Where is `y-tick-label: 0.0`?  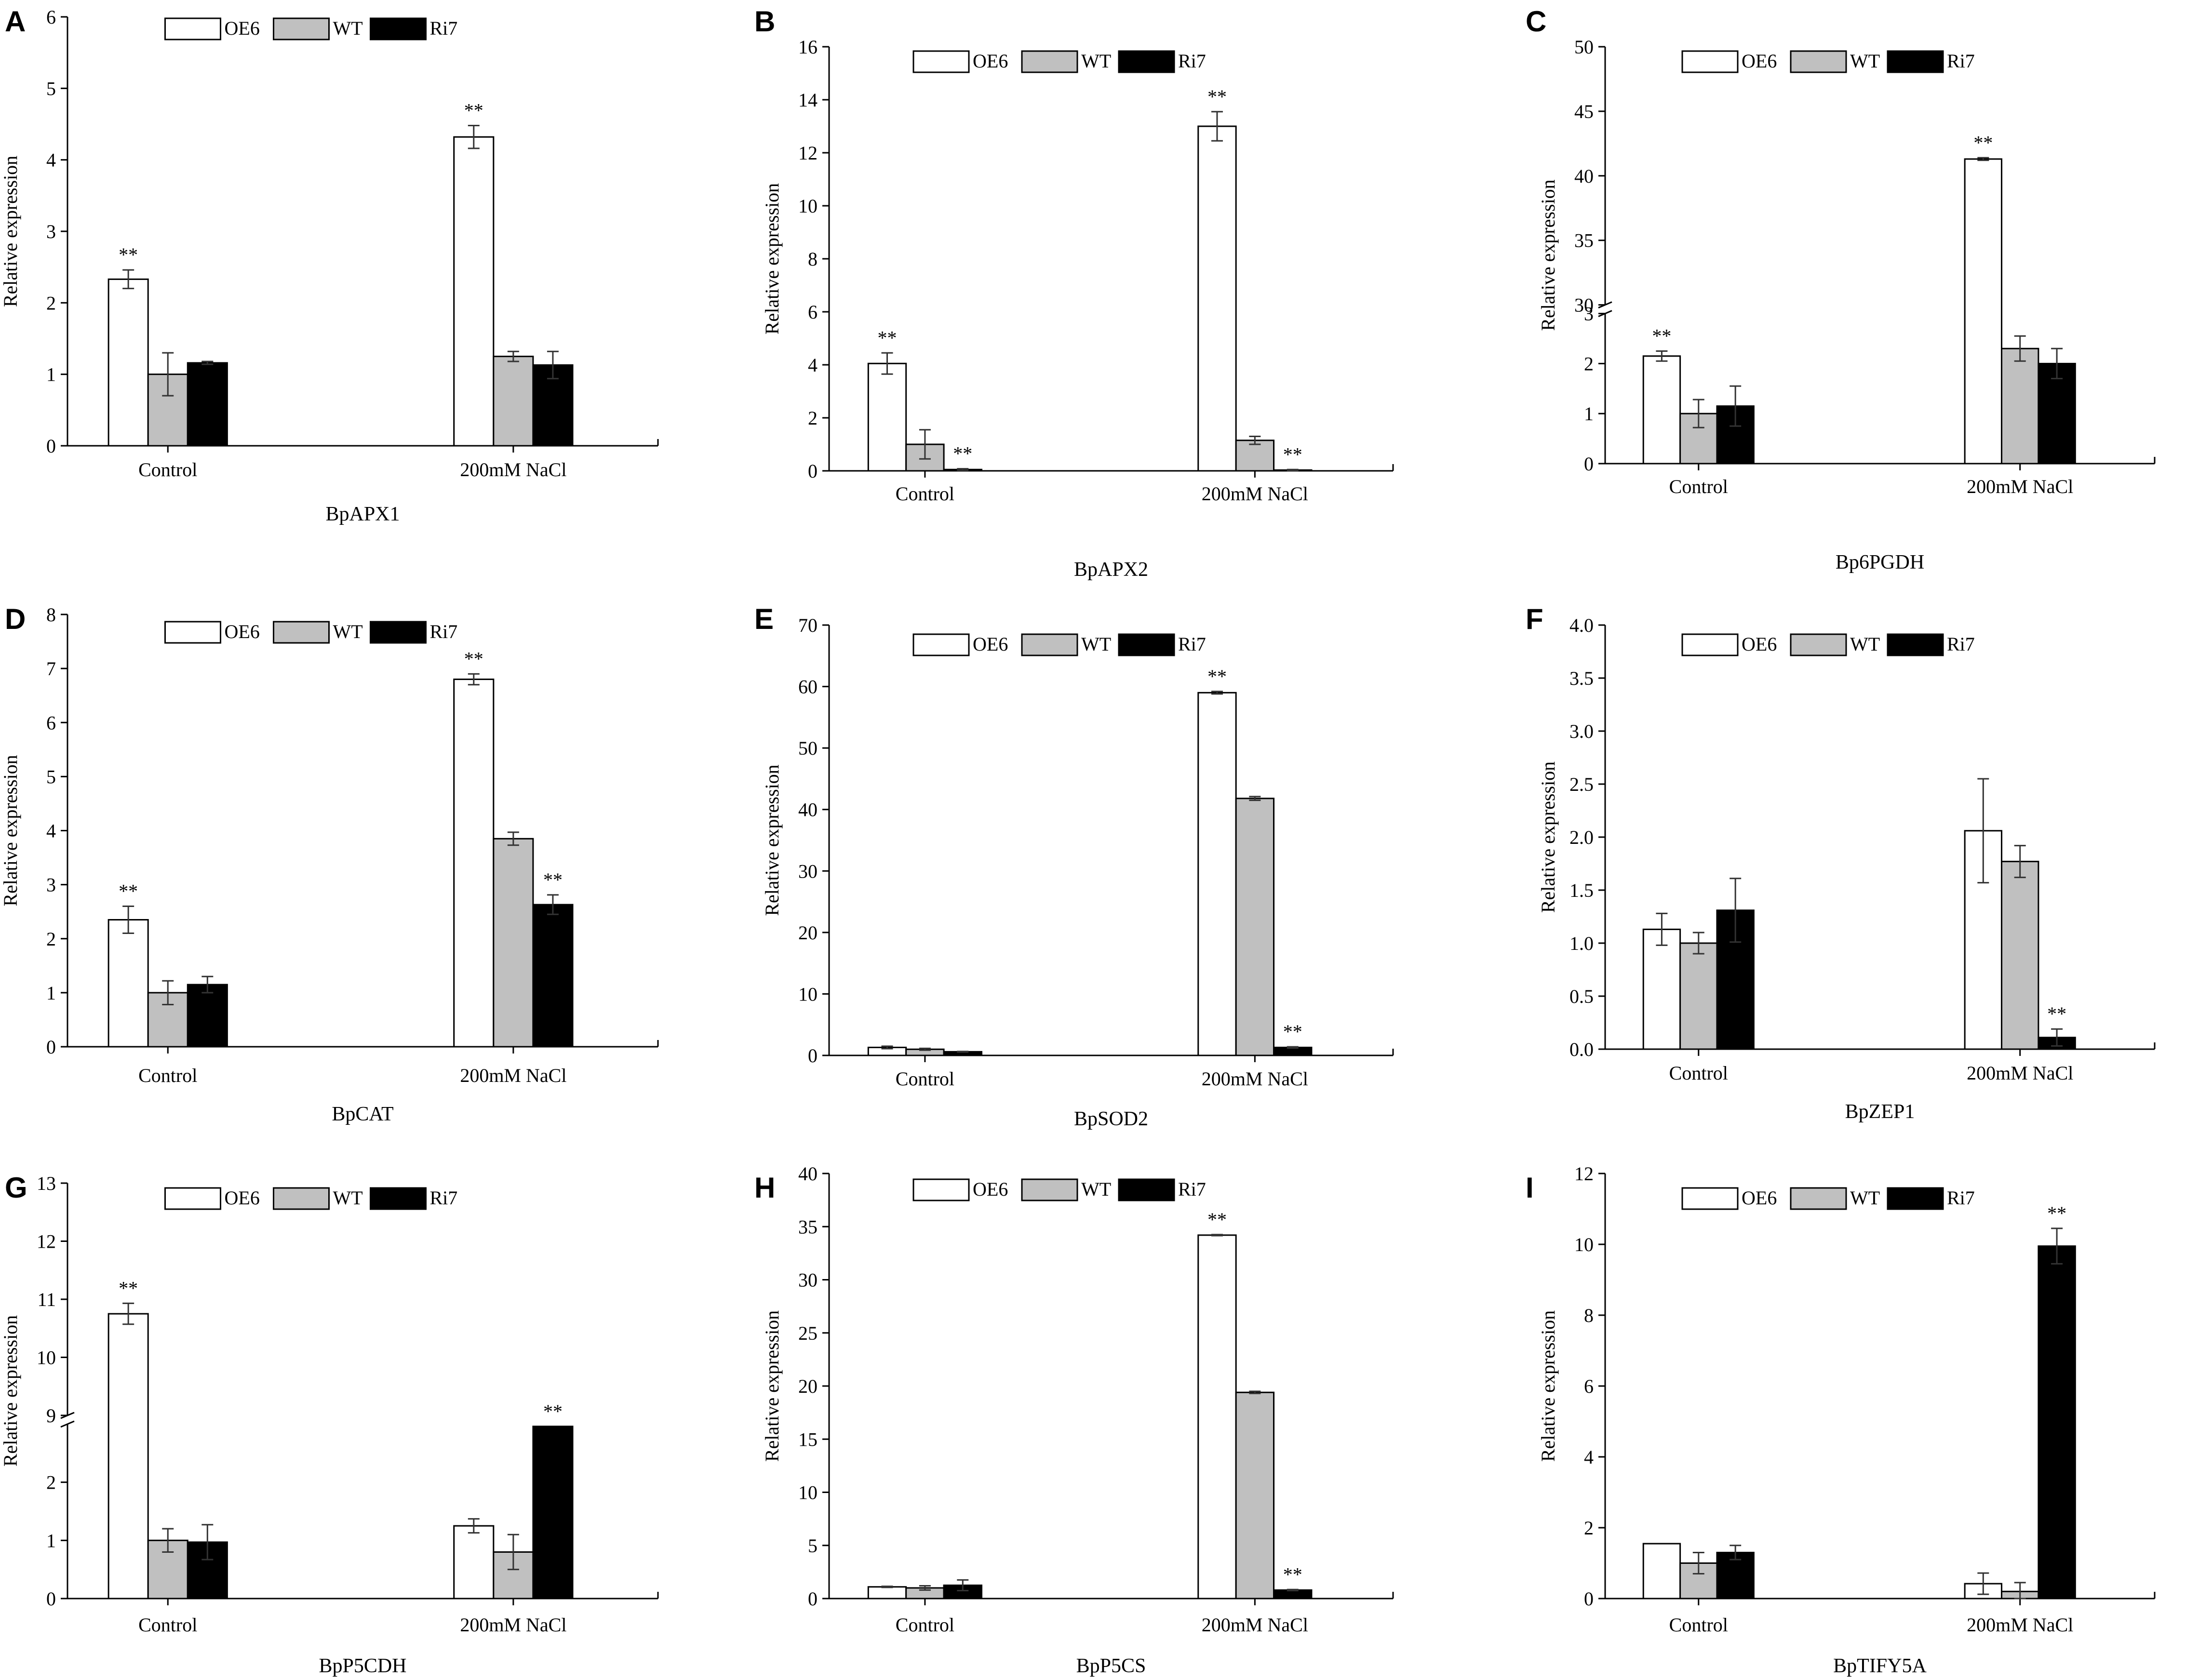 y-tick-label: 0.0 is located at coordinates (1581, 1049).